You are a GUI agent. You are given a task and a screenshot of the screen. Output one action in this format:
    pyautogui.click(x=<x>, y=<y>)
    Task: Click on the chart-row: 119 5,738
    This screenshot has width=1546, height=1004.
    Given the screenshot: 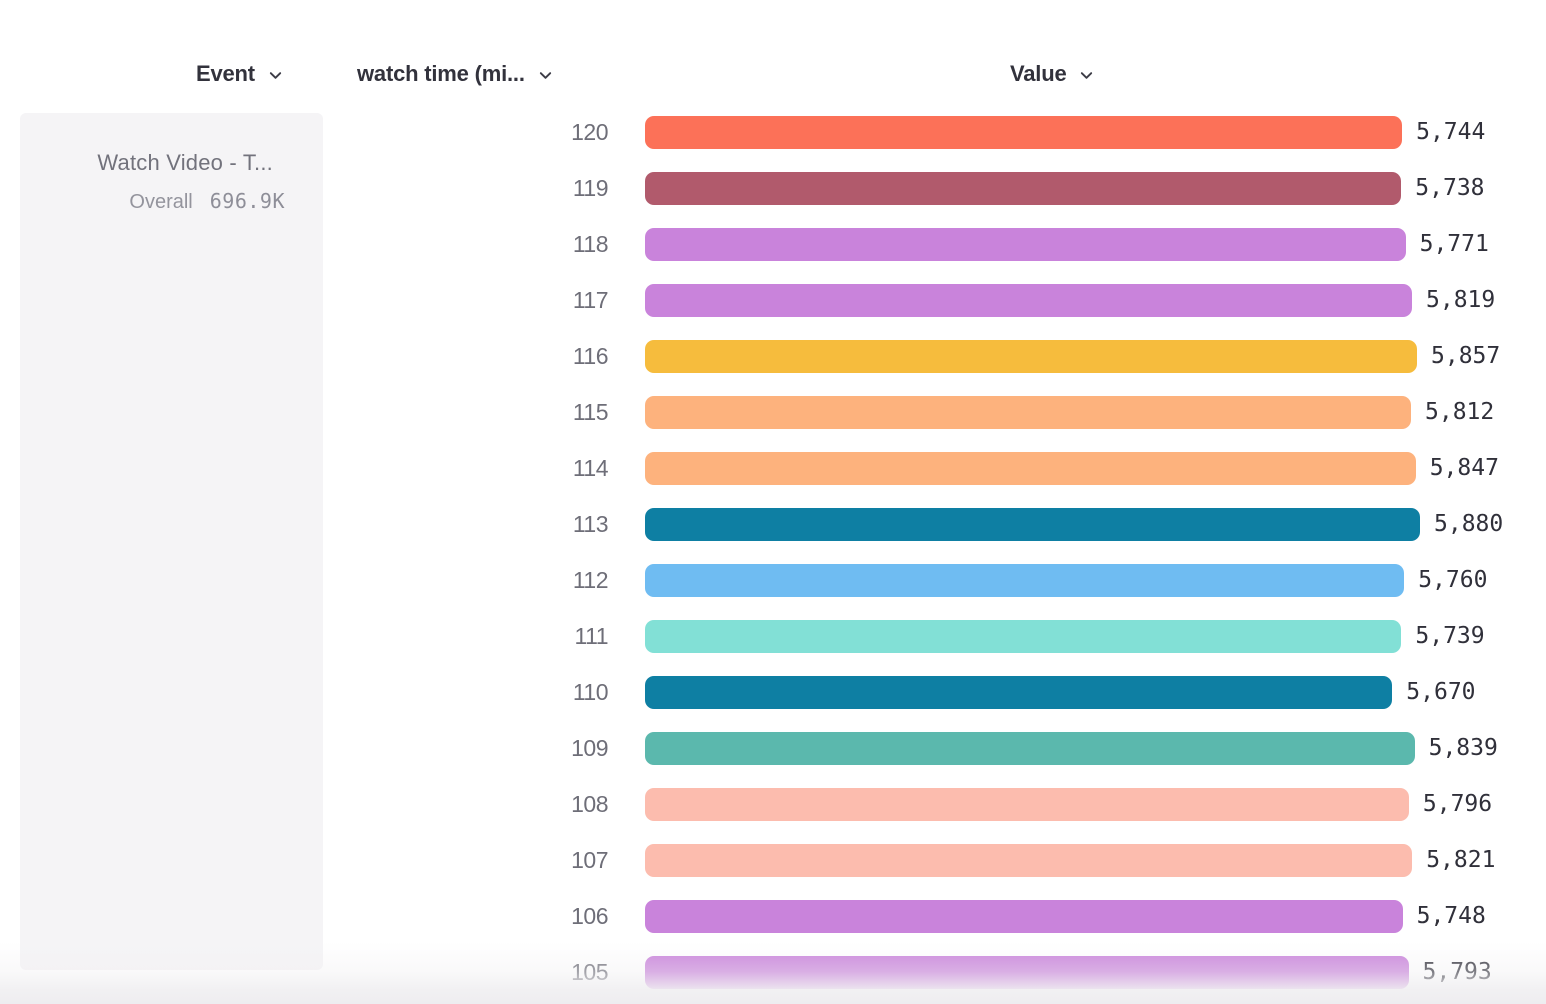 What is the action you would take?
    pyautogui.click(x=1033, y=188)
    